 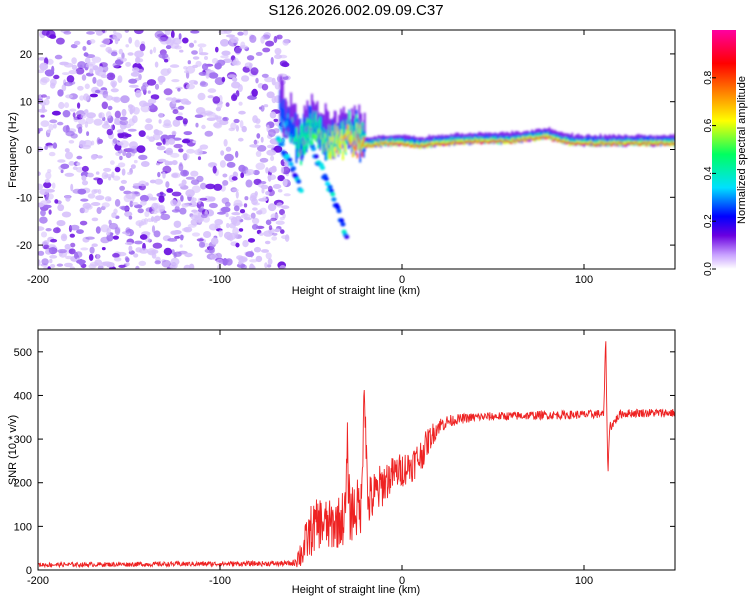 What do you see at coordinates (23, 527) in the screenshot?
I see `snr-ytick-label: 100` at bounding box center [23, 527].